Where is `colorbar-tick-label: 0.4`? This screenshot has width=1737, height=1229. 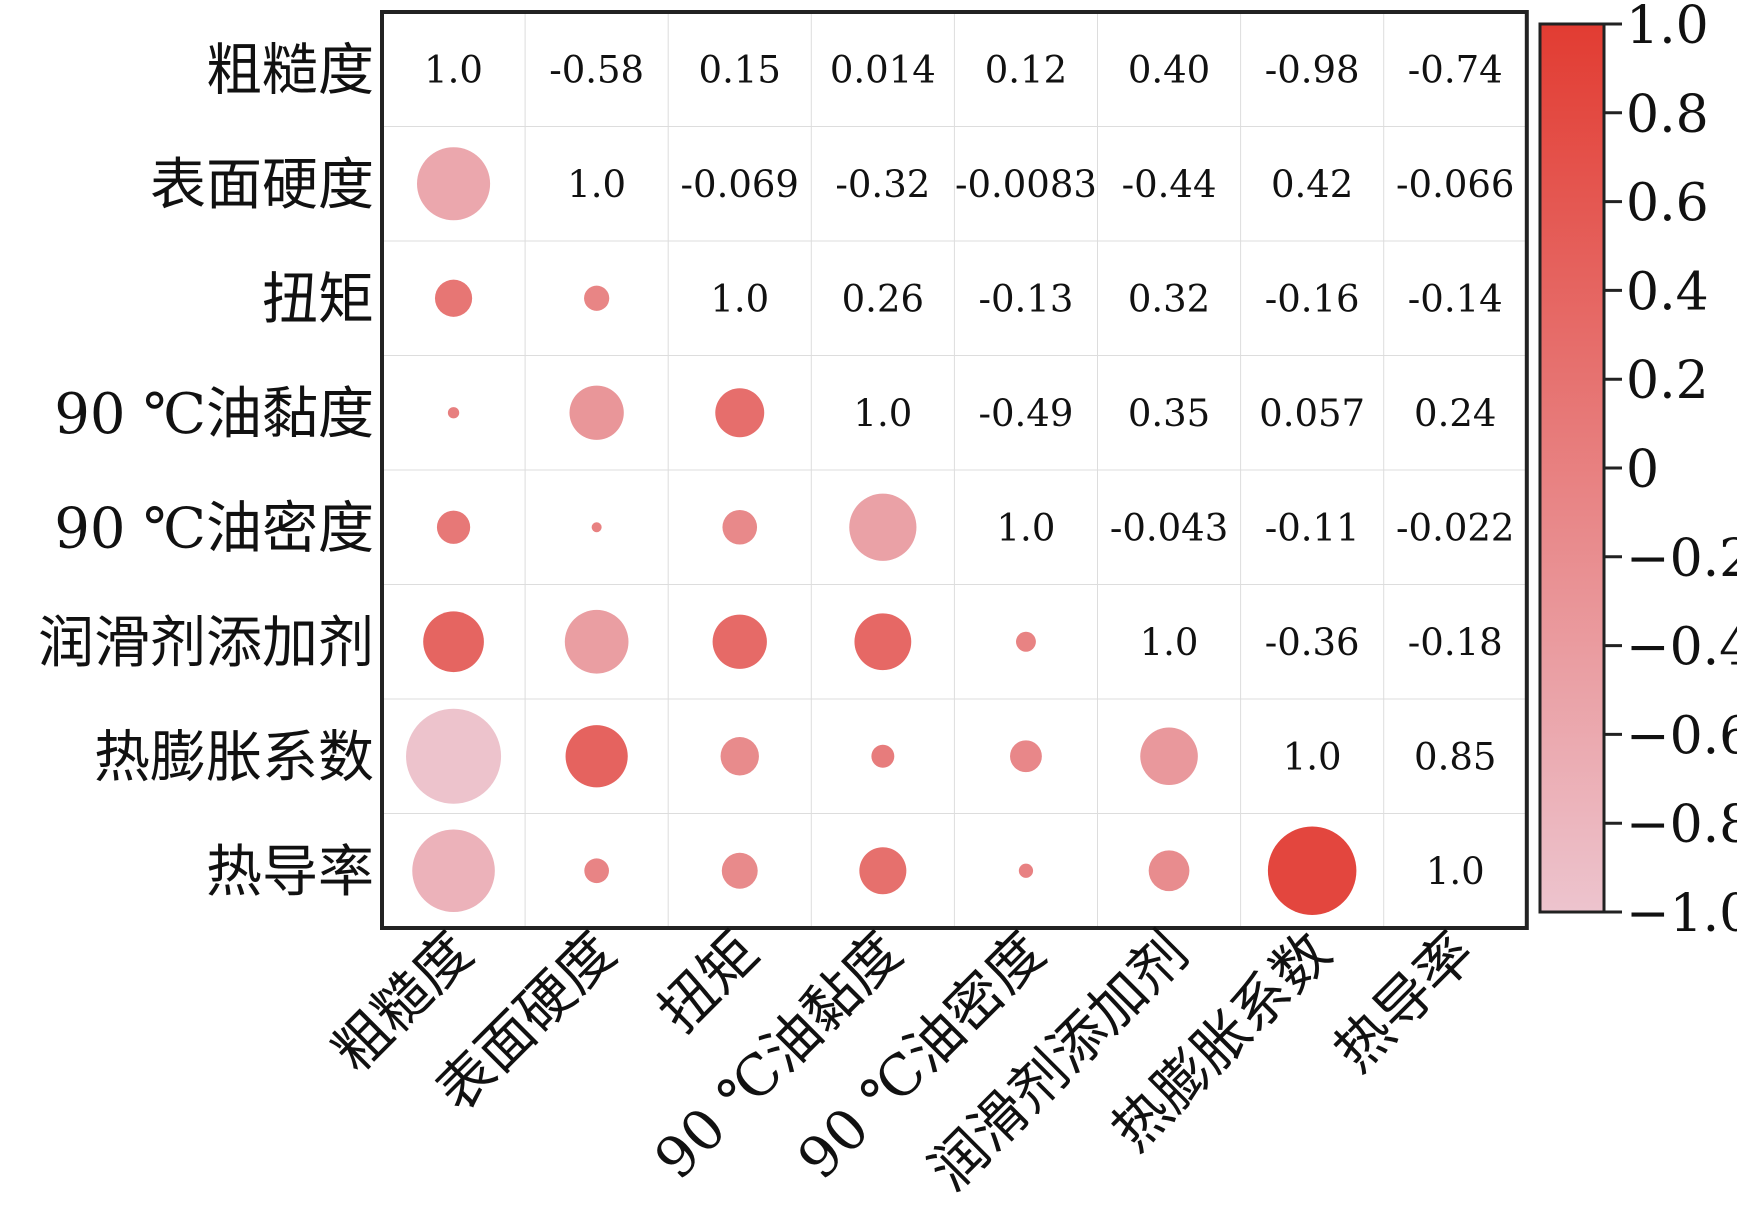 colorbar-tick-label: 0.4 is located at coordinates (1667, 292).